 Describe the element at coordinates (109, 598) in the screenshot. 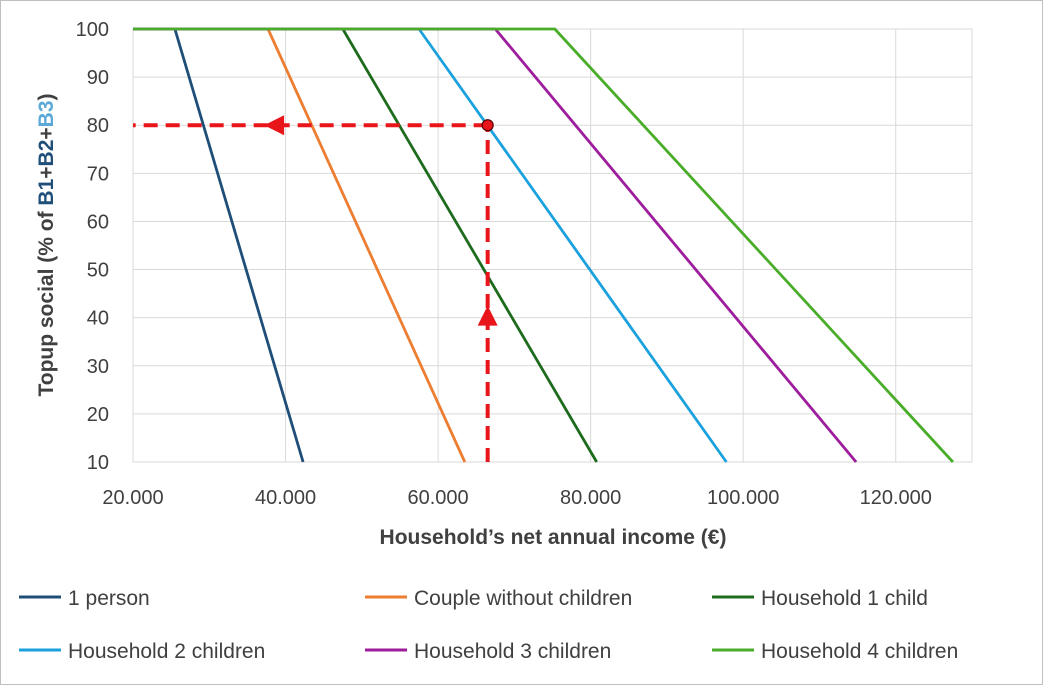

I see `legend-label-1: 1 person` at that location.